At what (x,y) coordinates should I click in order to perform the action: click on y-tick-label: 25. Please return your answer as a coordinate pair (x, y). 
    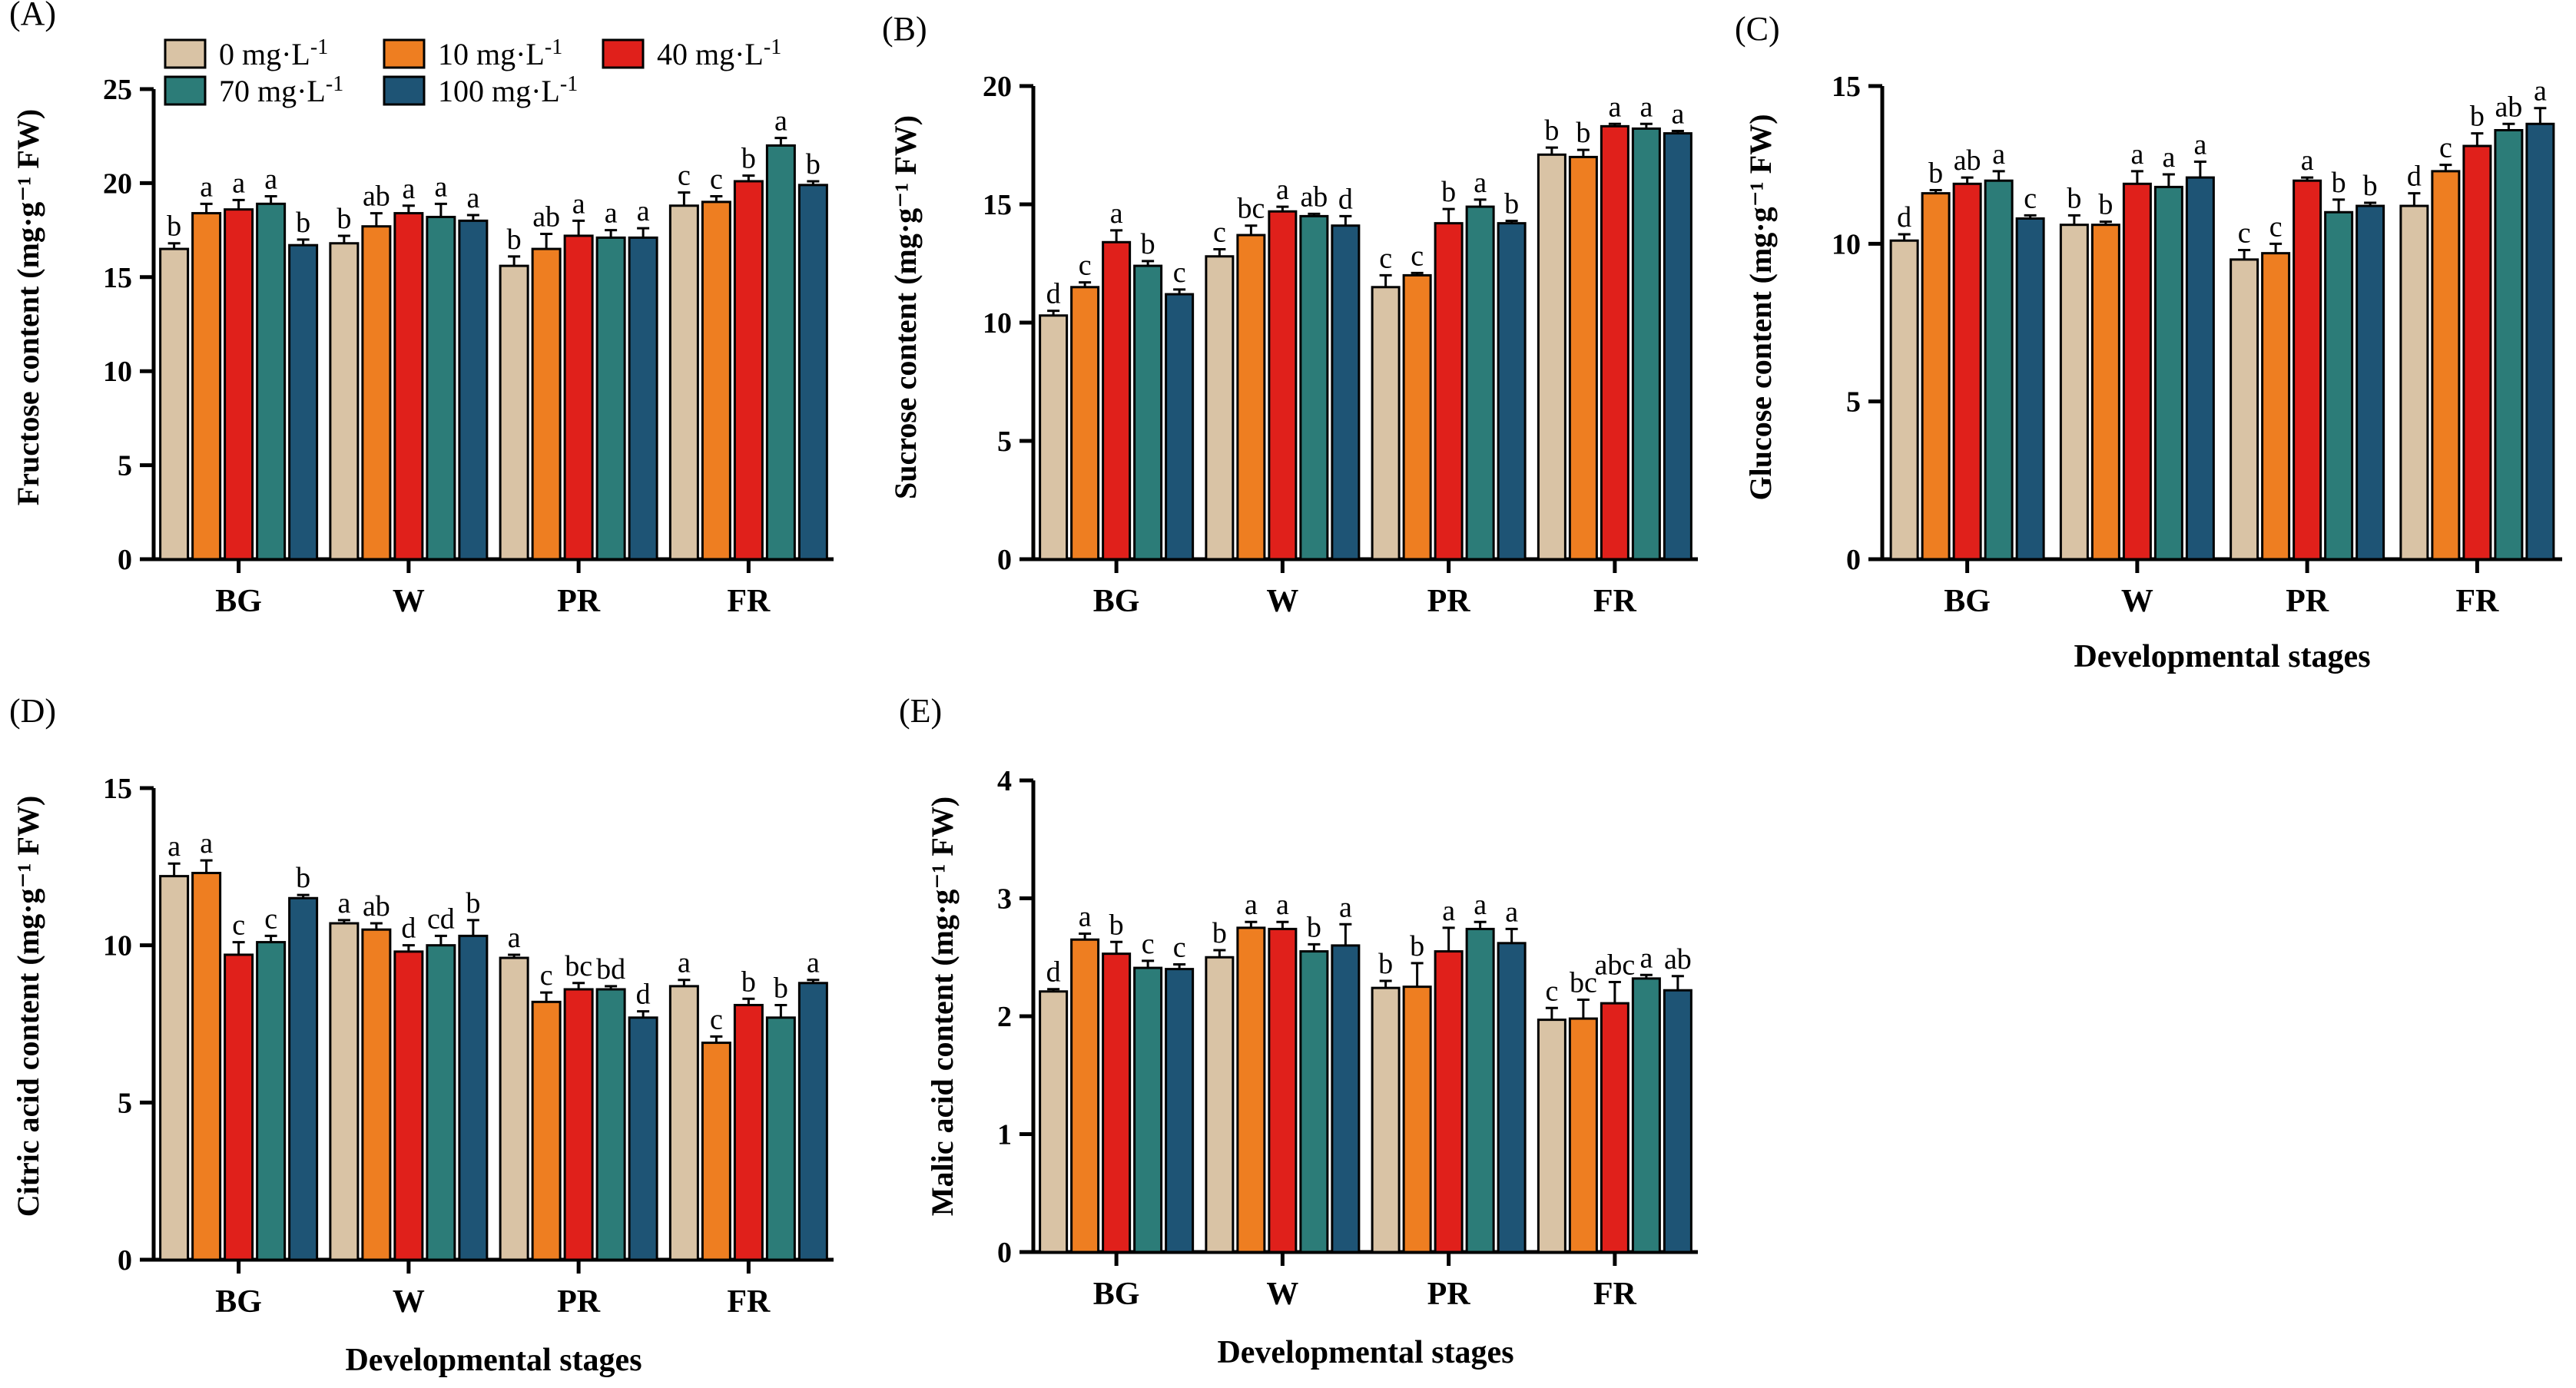
    Looking at the image, I should click on (117, 90).